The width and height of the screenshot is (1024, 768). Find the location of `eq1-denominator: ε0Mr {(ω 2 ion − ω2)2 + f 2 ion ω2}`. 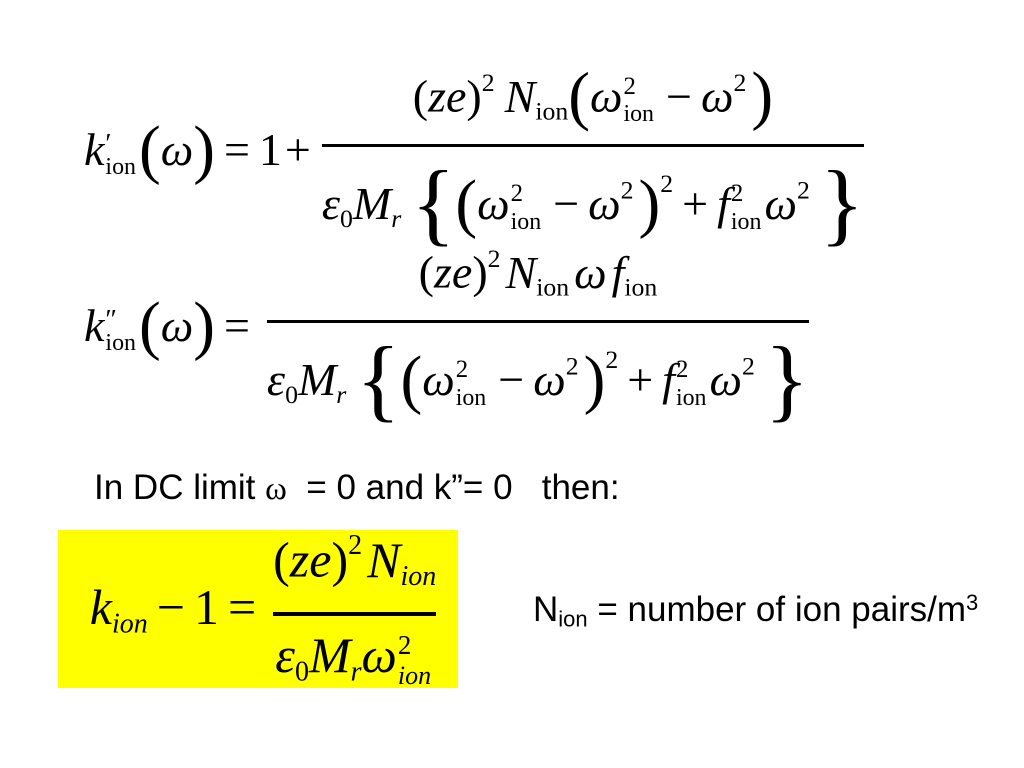

eq1-denominator: ε0Mr {(ω 2 ion − ω2)2 + f 2 ion ω2} is located at coordinates (593, 199).